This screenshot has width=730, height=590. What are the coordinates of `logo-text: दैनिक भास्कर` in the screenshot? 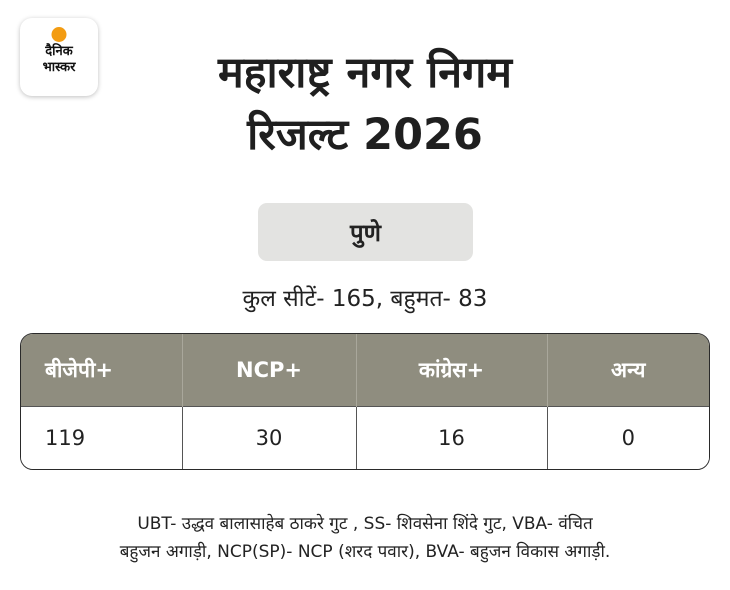 It's located at (59, 60).